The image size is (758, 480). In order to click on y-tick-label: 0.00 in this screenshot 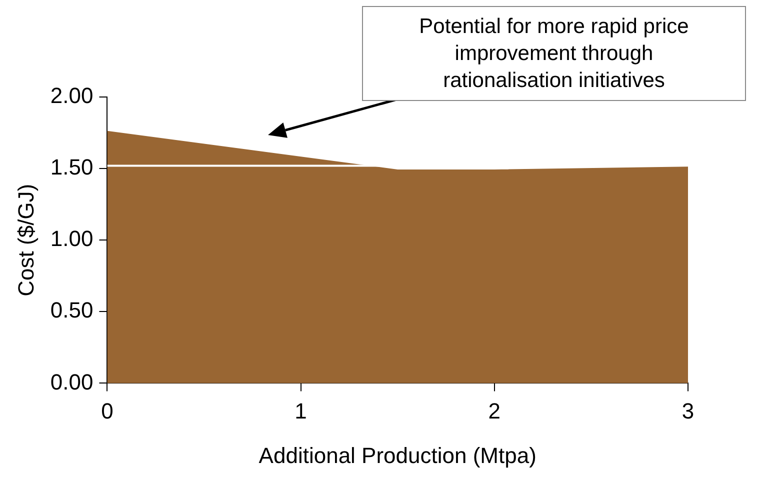, I will do `click(72, 381)`.